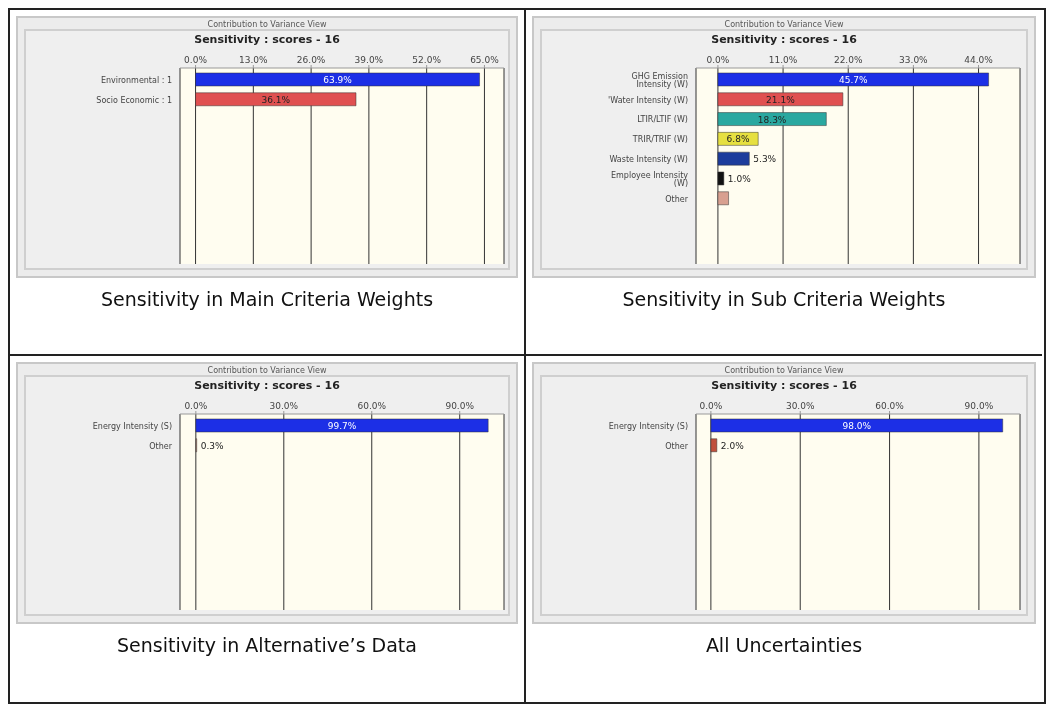  I want to click on x-tick-label: 44.0%, so click(979, 60).